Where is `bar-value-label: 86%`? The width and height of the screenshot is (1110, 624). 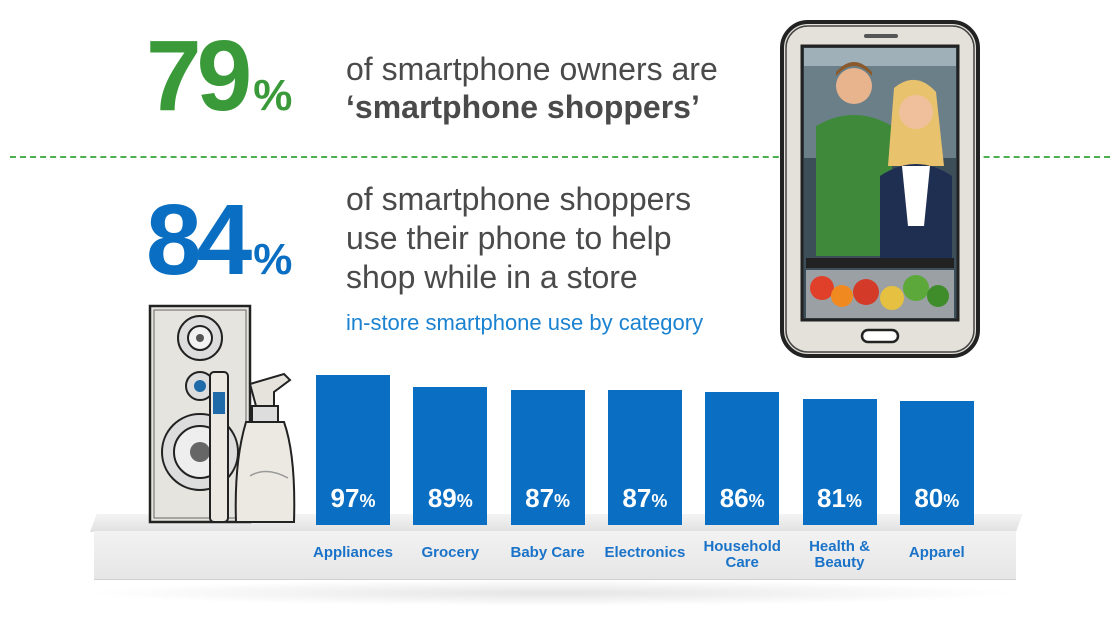 bar-value-label: 86% is located at coordinates (742, 498).